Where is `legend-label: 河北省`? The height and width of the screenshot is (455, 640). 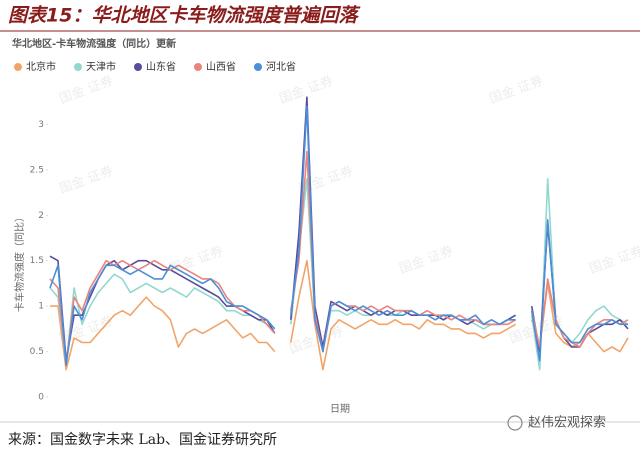 legend-label: 河北省 is located at coordinates (281, 66).